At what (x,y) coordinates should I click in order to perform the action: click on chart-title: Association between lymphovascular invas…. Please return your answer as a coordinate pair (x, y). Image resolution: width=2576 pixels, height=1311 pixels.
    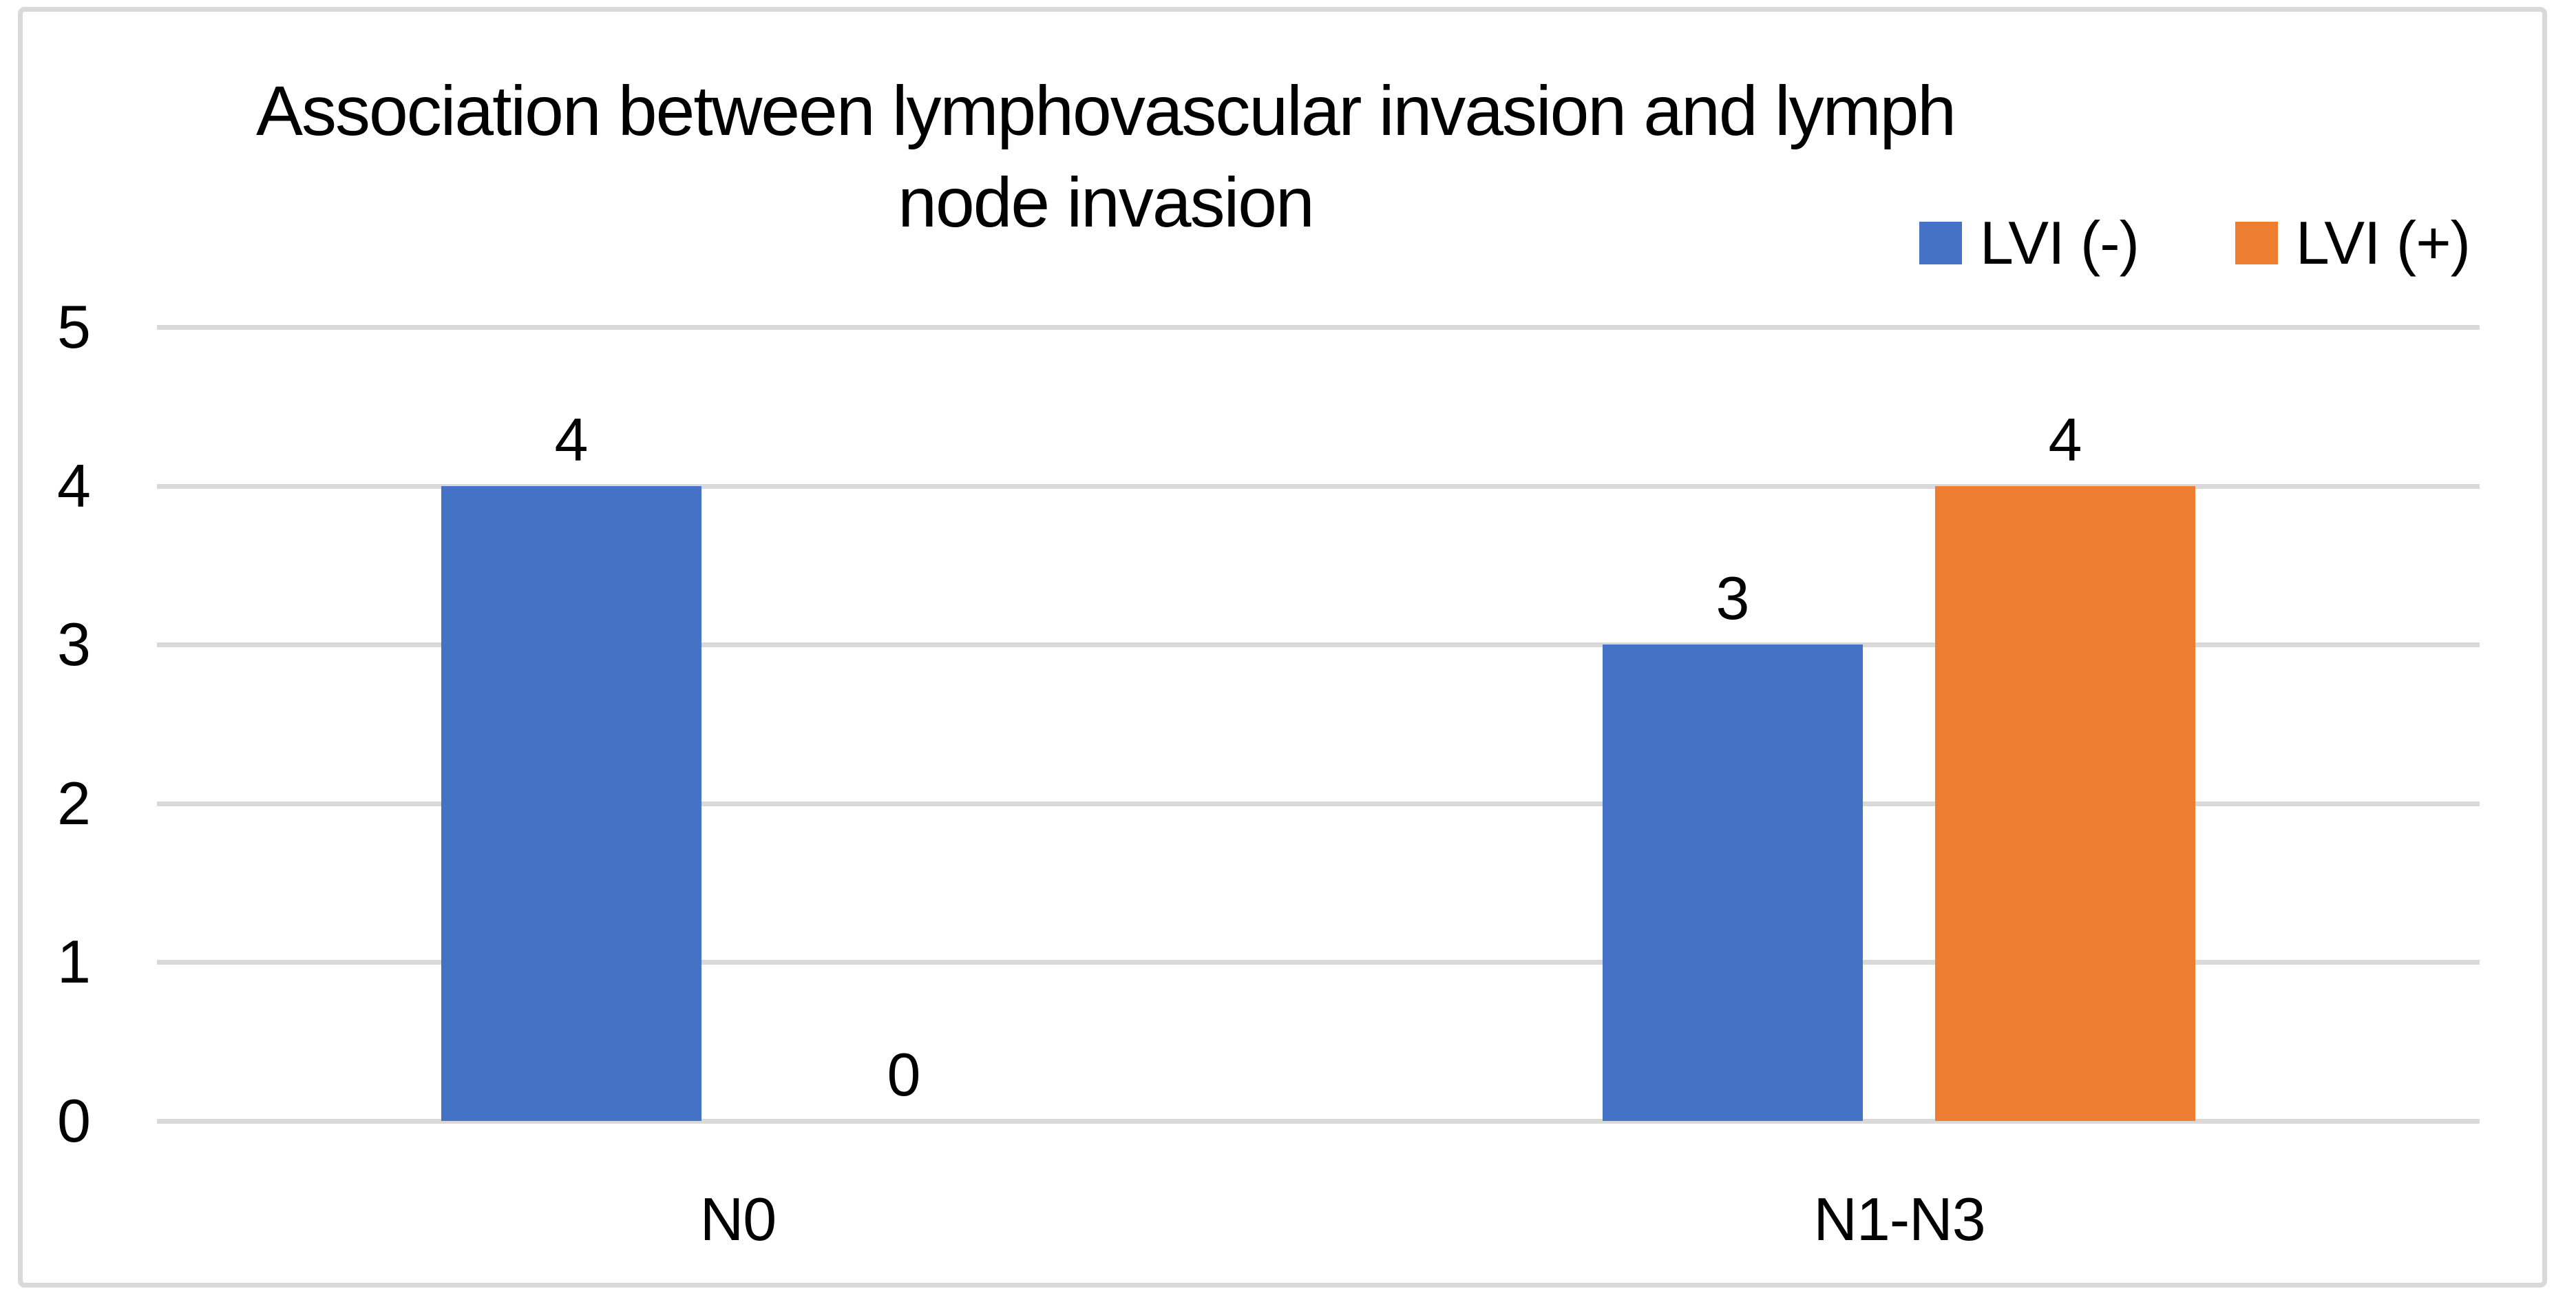
    Looking at the image, I should click on (1106, 156).